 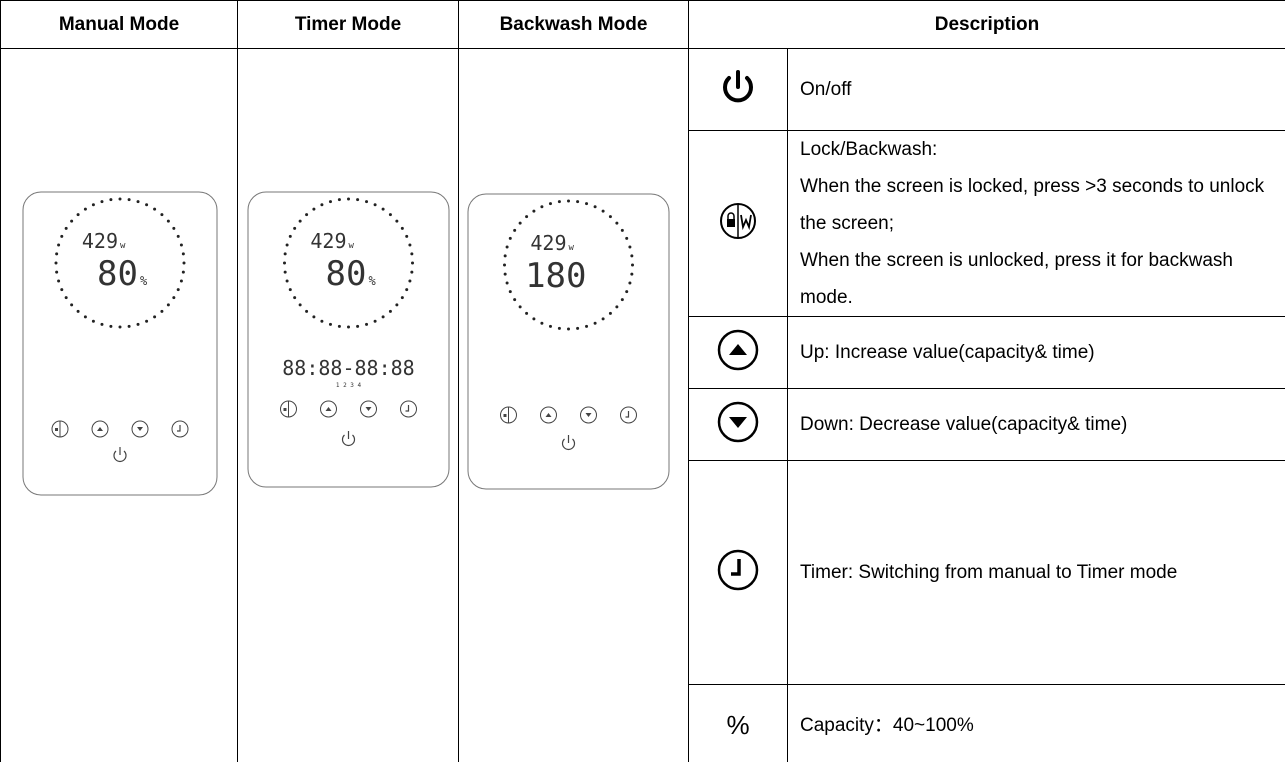 What do you see at coordinates (947, 352) in the screenshot?
I see `desc-text: Up: Increase value(capacity& time)` at bounding box center [947, 352].